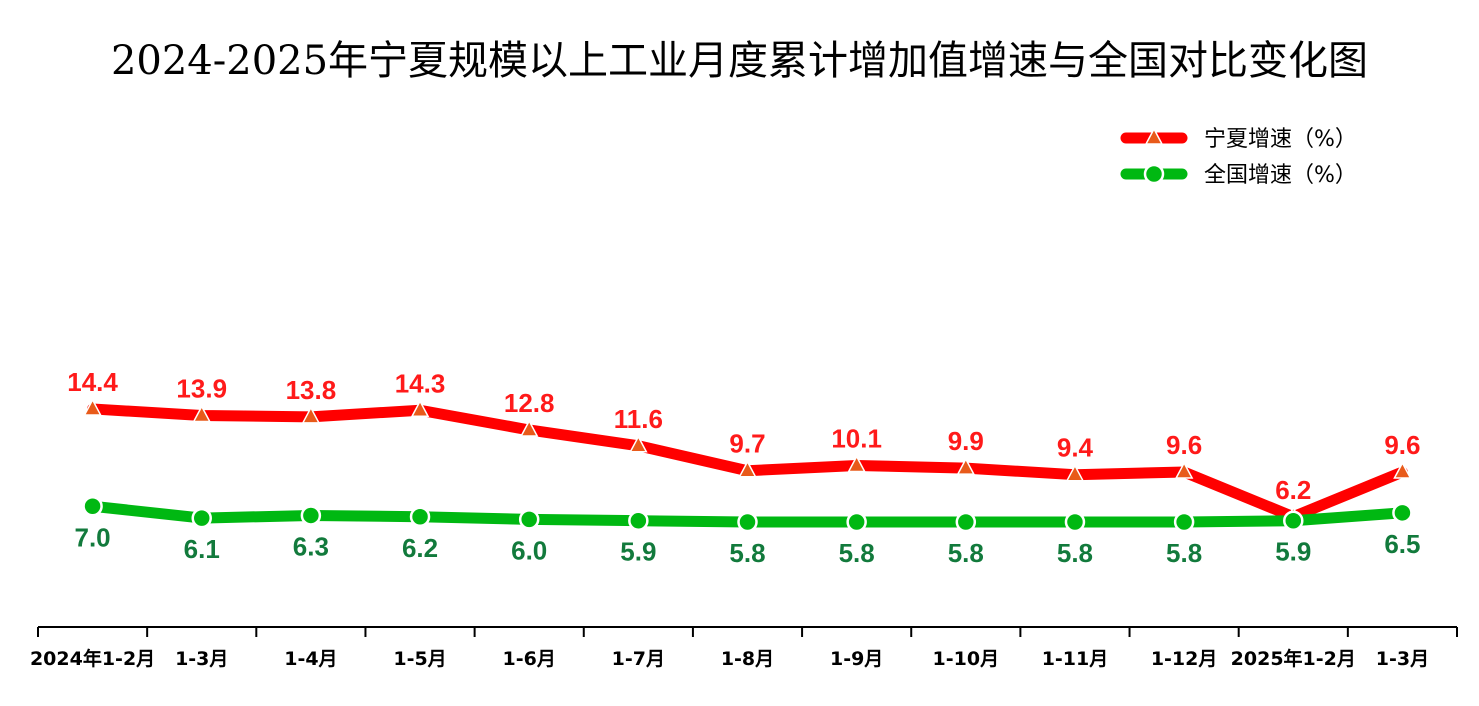 This screenshot has width=1479, height=706. I want to click on data-label: 14.3, so click(420, 383).